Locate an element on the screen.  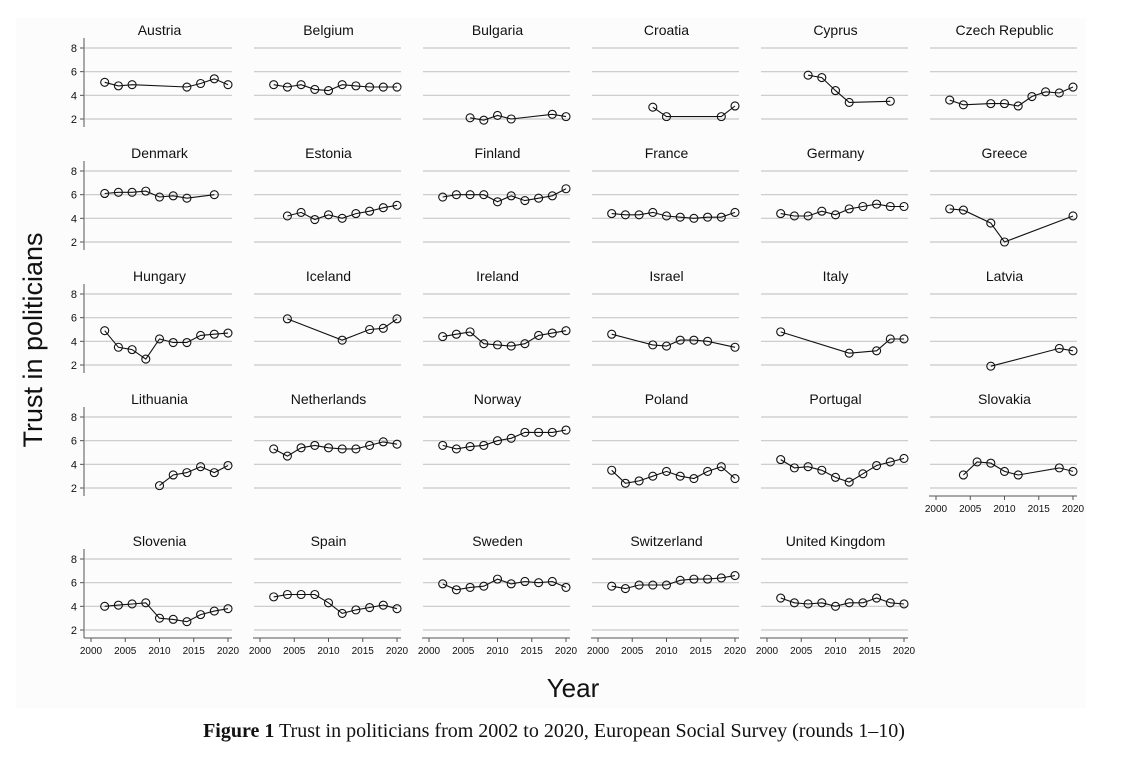
x-tick-label: 2020 is located at coordinates (735, 651).